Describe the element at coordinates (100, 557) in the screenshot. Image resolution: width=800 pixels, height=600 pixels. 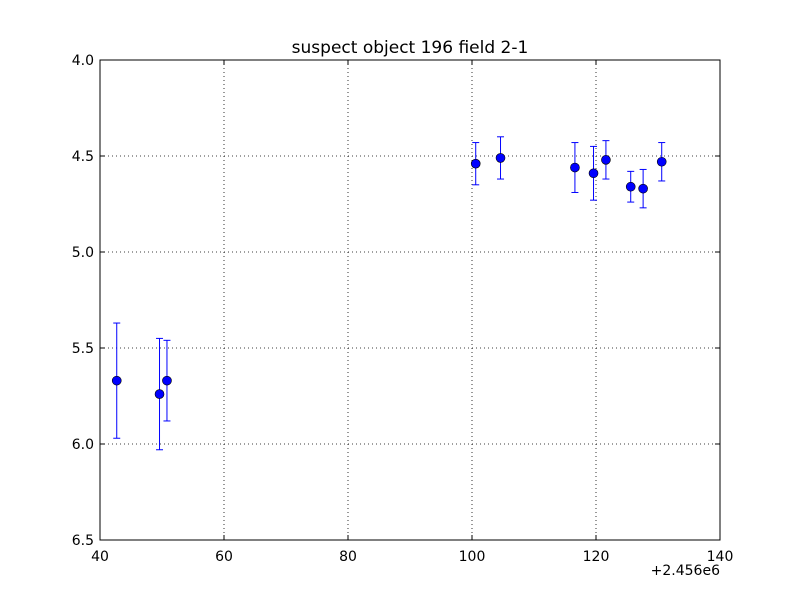
I see `x-tick-label: 40` at that location.